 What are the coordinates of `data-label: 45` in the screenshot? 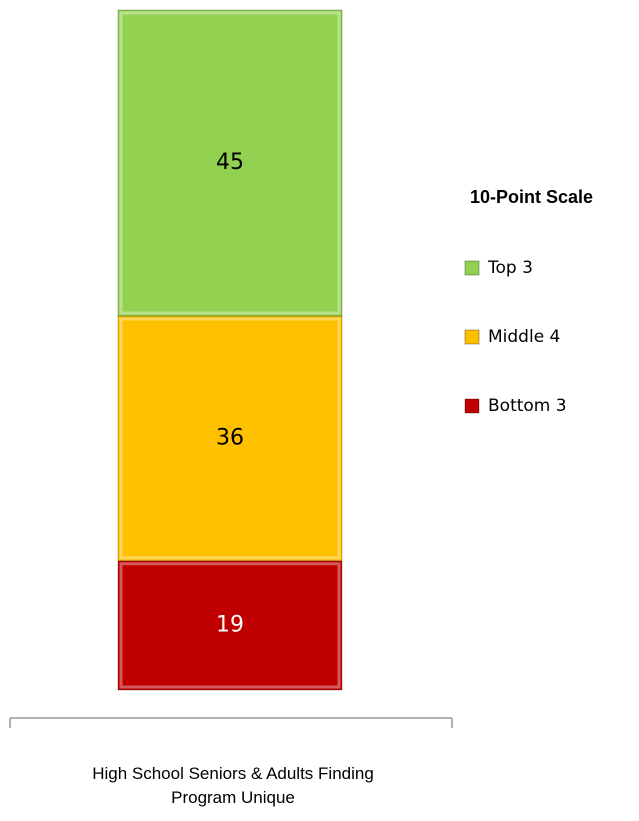 It's located at (230, 162).